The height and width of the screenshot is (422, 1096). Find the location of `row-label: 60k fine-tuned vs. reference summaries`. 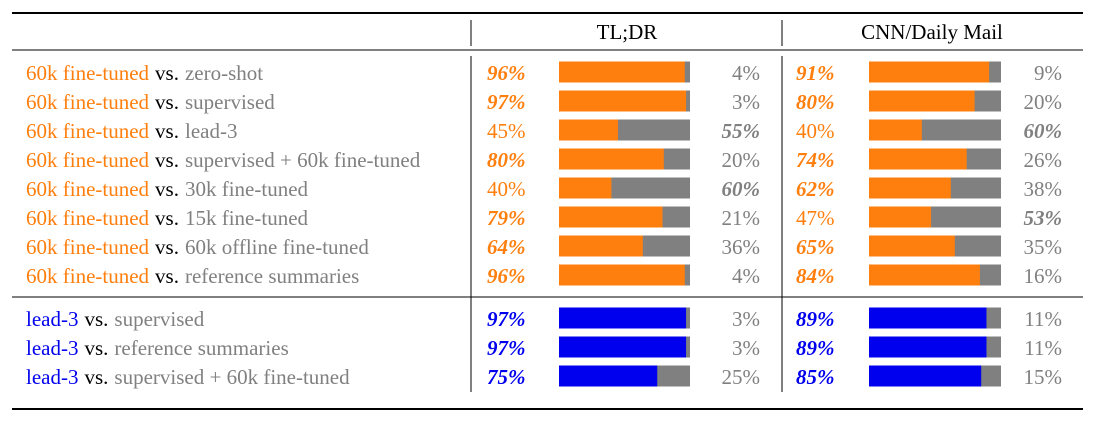

row-label: 60k fine-tuned vs. reference summaries is located at coordinates (192, 276).